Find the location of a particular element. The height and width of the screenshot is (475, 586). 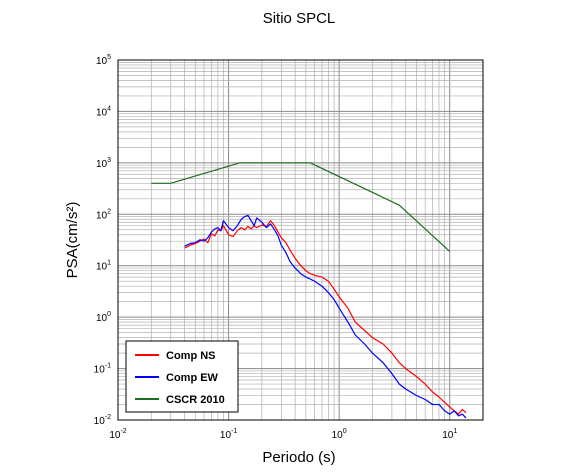

x-tick-label: 10¹ is located at coordinates (449, 434).